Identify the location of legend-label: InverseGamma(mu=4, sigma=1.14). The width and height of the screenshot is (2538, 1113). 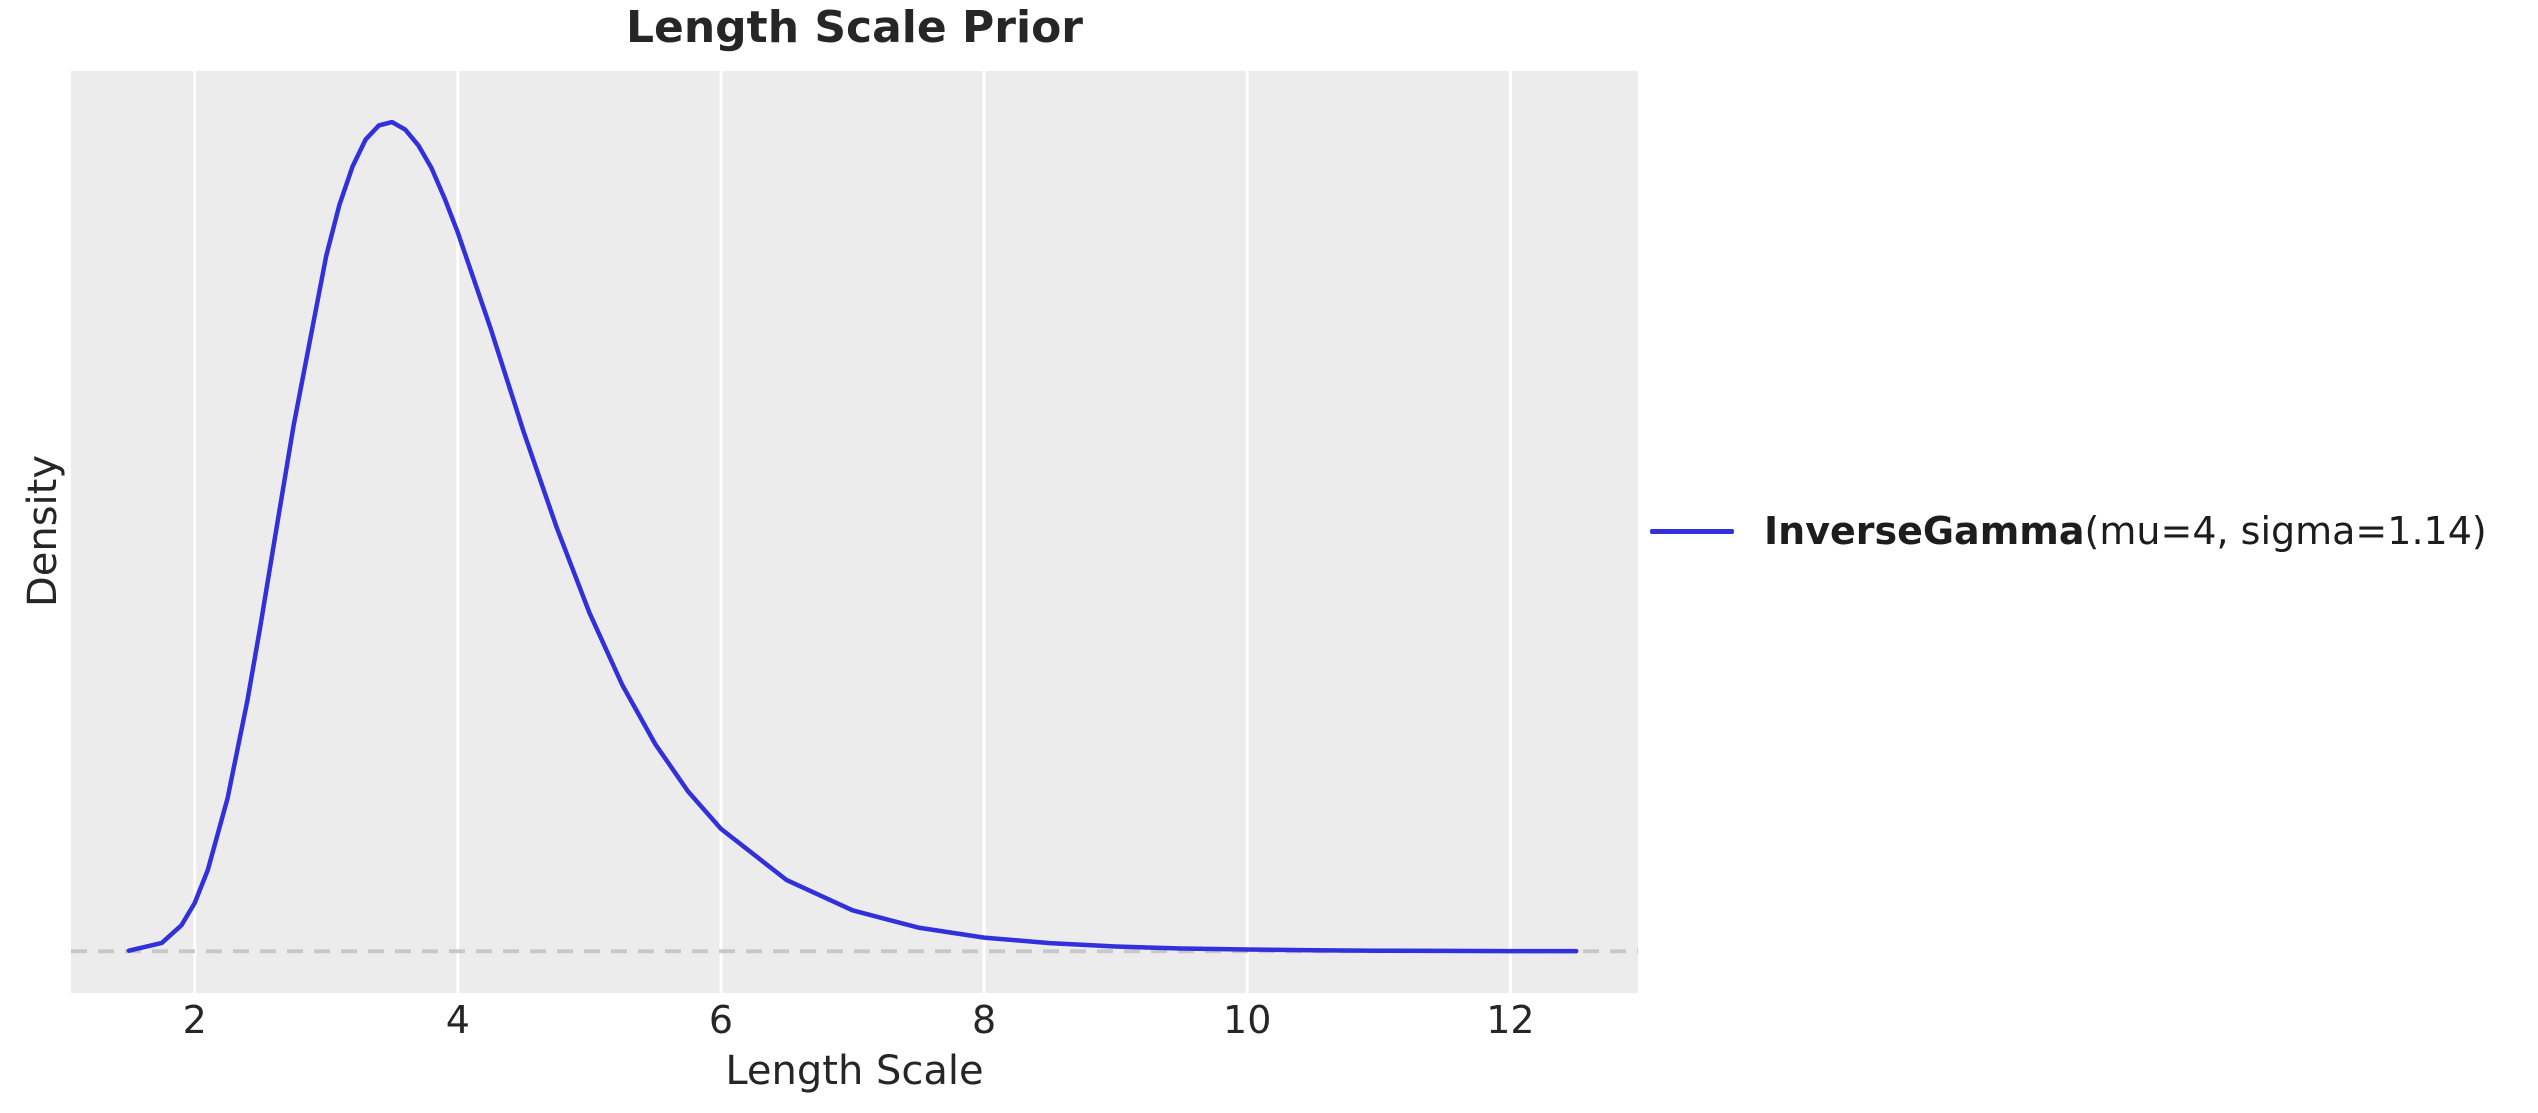
(2125, 531).